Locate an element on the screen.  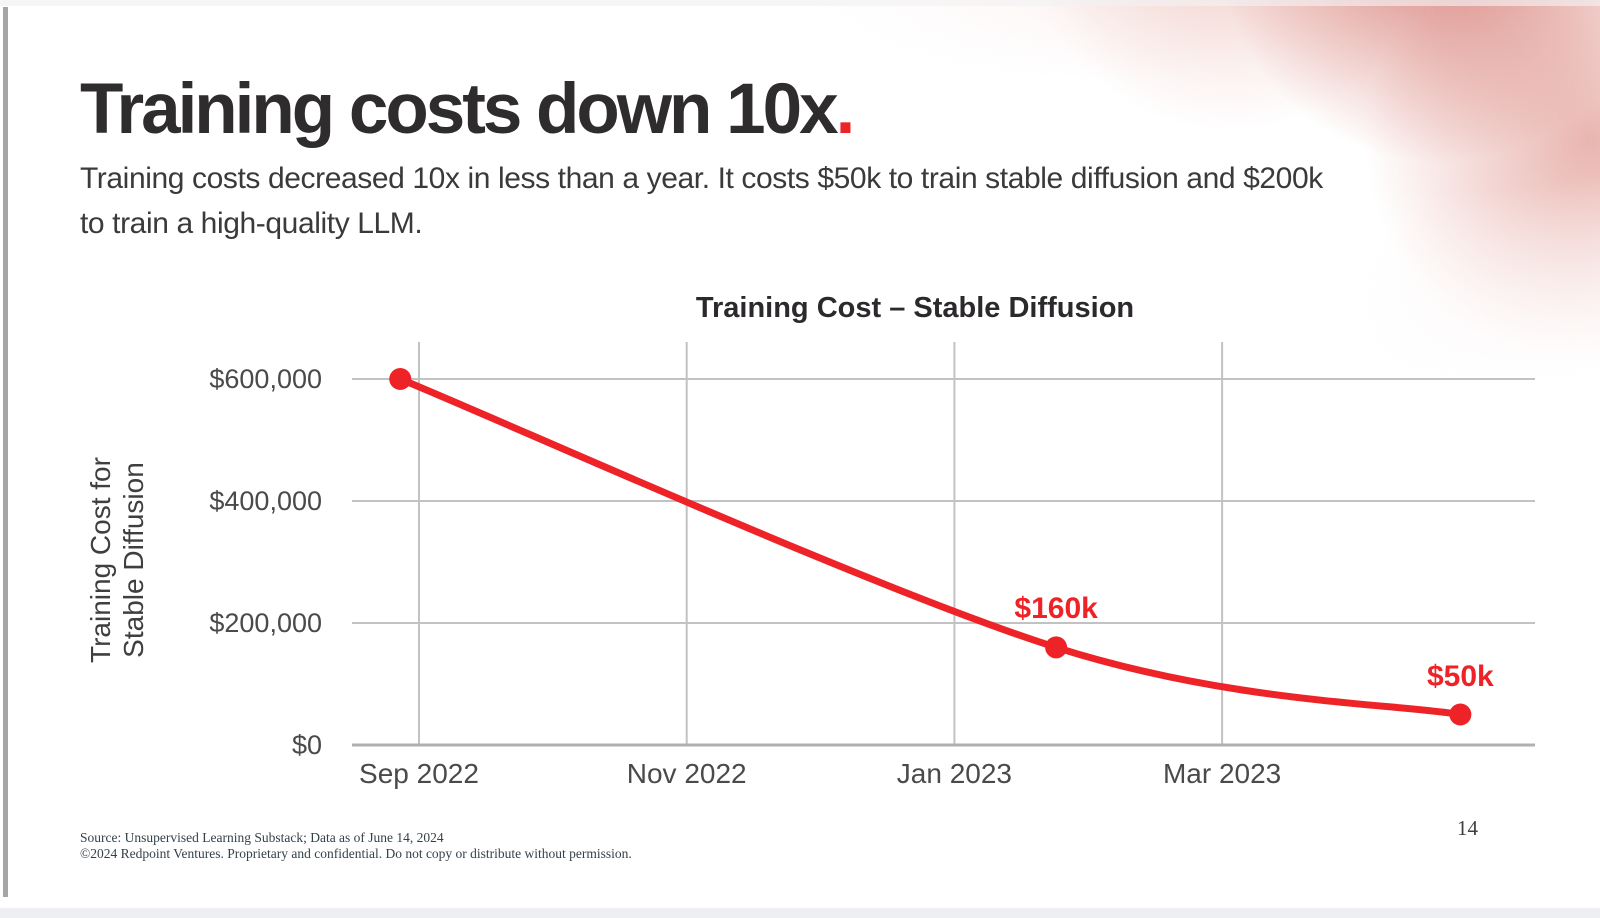
y-axis-title-line-2: Stable Diffusion is located at coordinates (133, 560).